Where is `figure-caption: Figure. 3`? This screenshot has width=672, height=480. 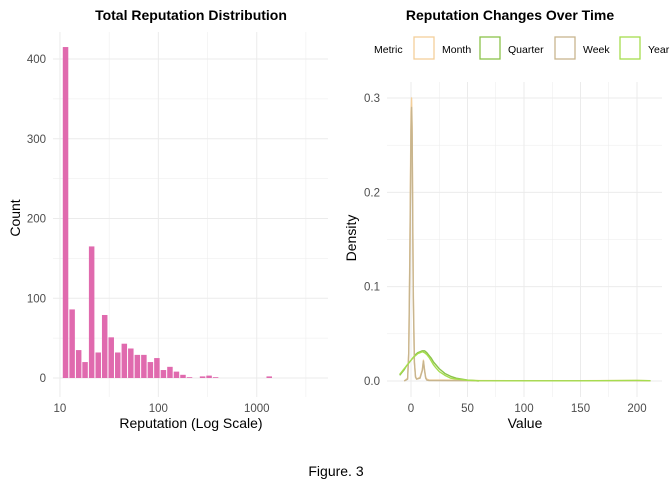 figure-caption: Figure. 3 is located at coordinates (335, 471).